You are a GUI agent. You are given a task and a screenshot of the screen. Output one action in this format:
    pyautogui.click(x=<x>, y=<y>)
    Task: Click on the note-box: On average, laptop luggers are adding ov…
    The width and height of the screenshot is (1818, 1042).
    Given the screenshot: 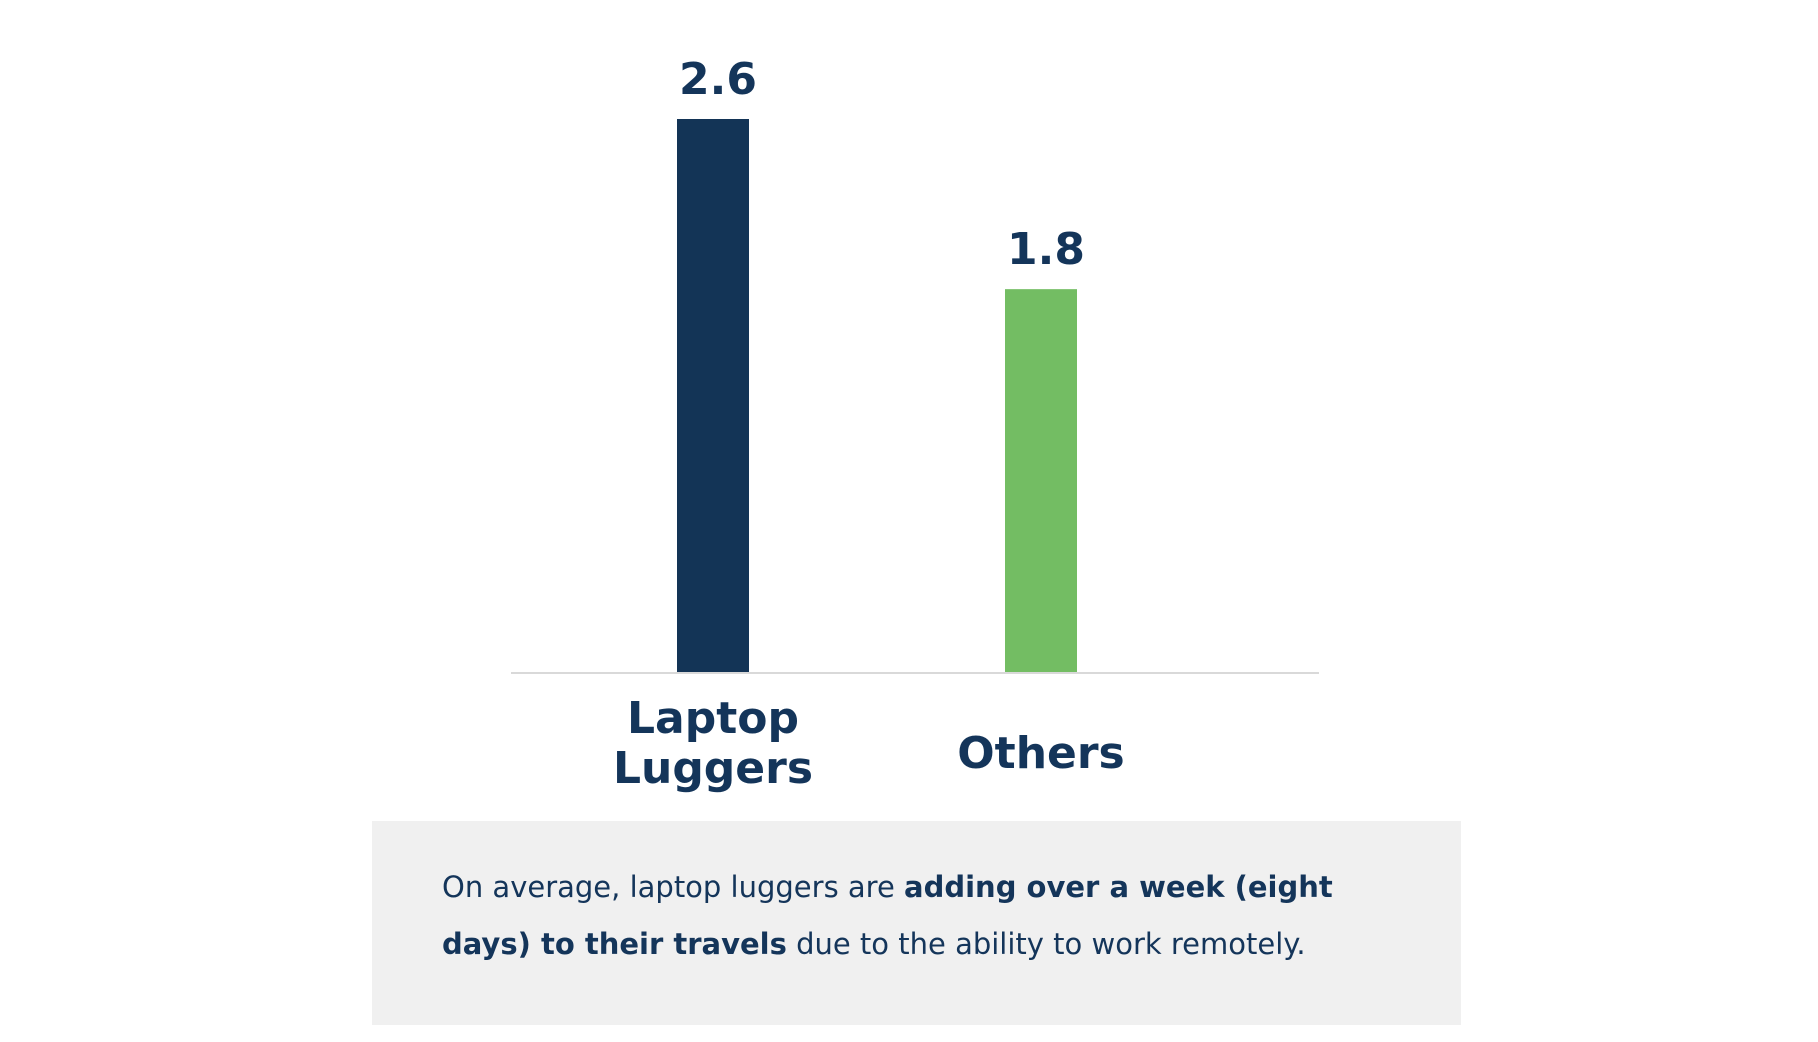 What is the action you would take?
    pyautogui.click(x=916, y=923)
    